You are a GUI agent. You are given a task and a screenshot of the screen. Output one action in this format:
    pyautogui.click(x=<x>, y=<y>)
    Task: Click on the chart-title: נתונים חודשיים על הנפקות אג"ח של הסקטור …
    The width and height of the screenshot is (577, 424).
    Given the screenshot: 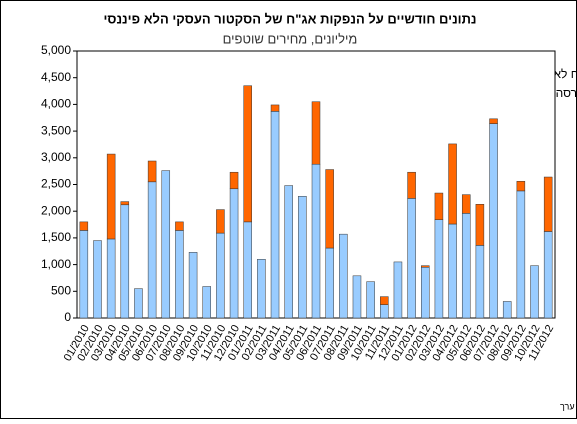 What is the action you would take?
    pyautogui.click(x=289, y=18)
    